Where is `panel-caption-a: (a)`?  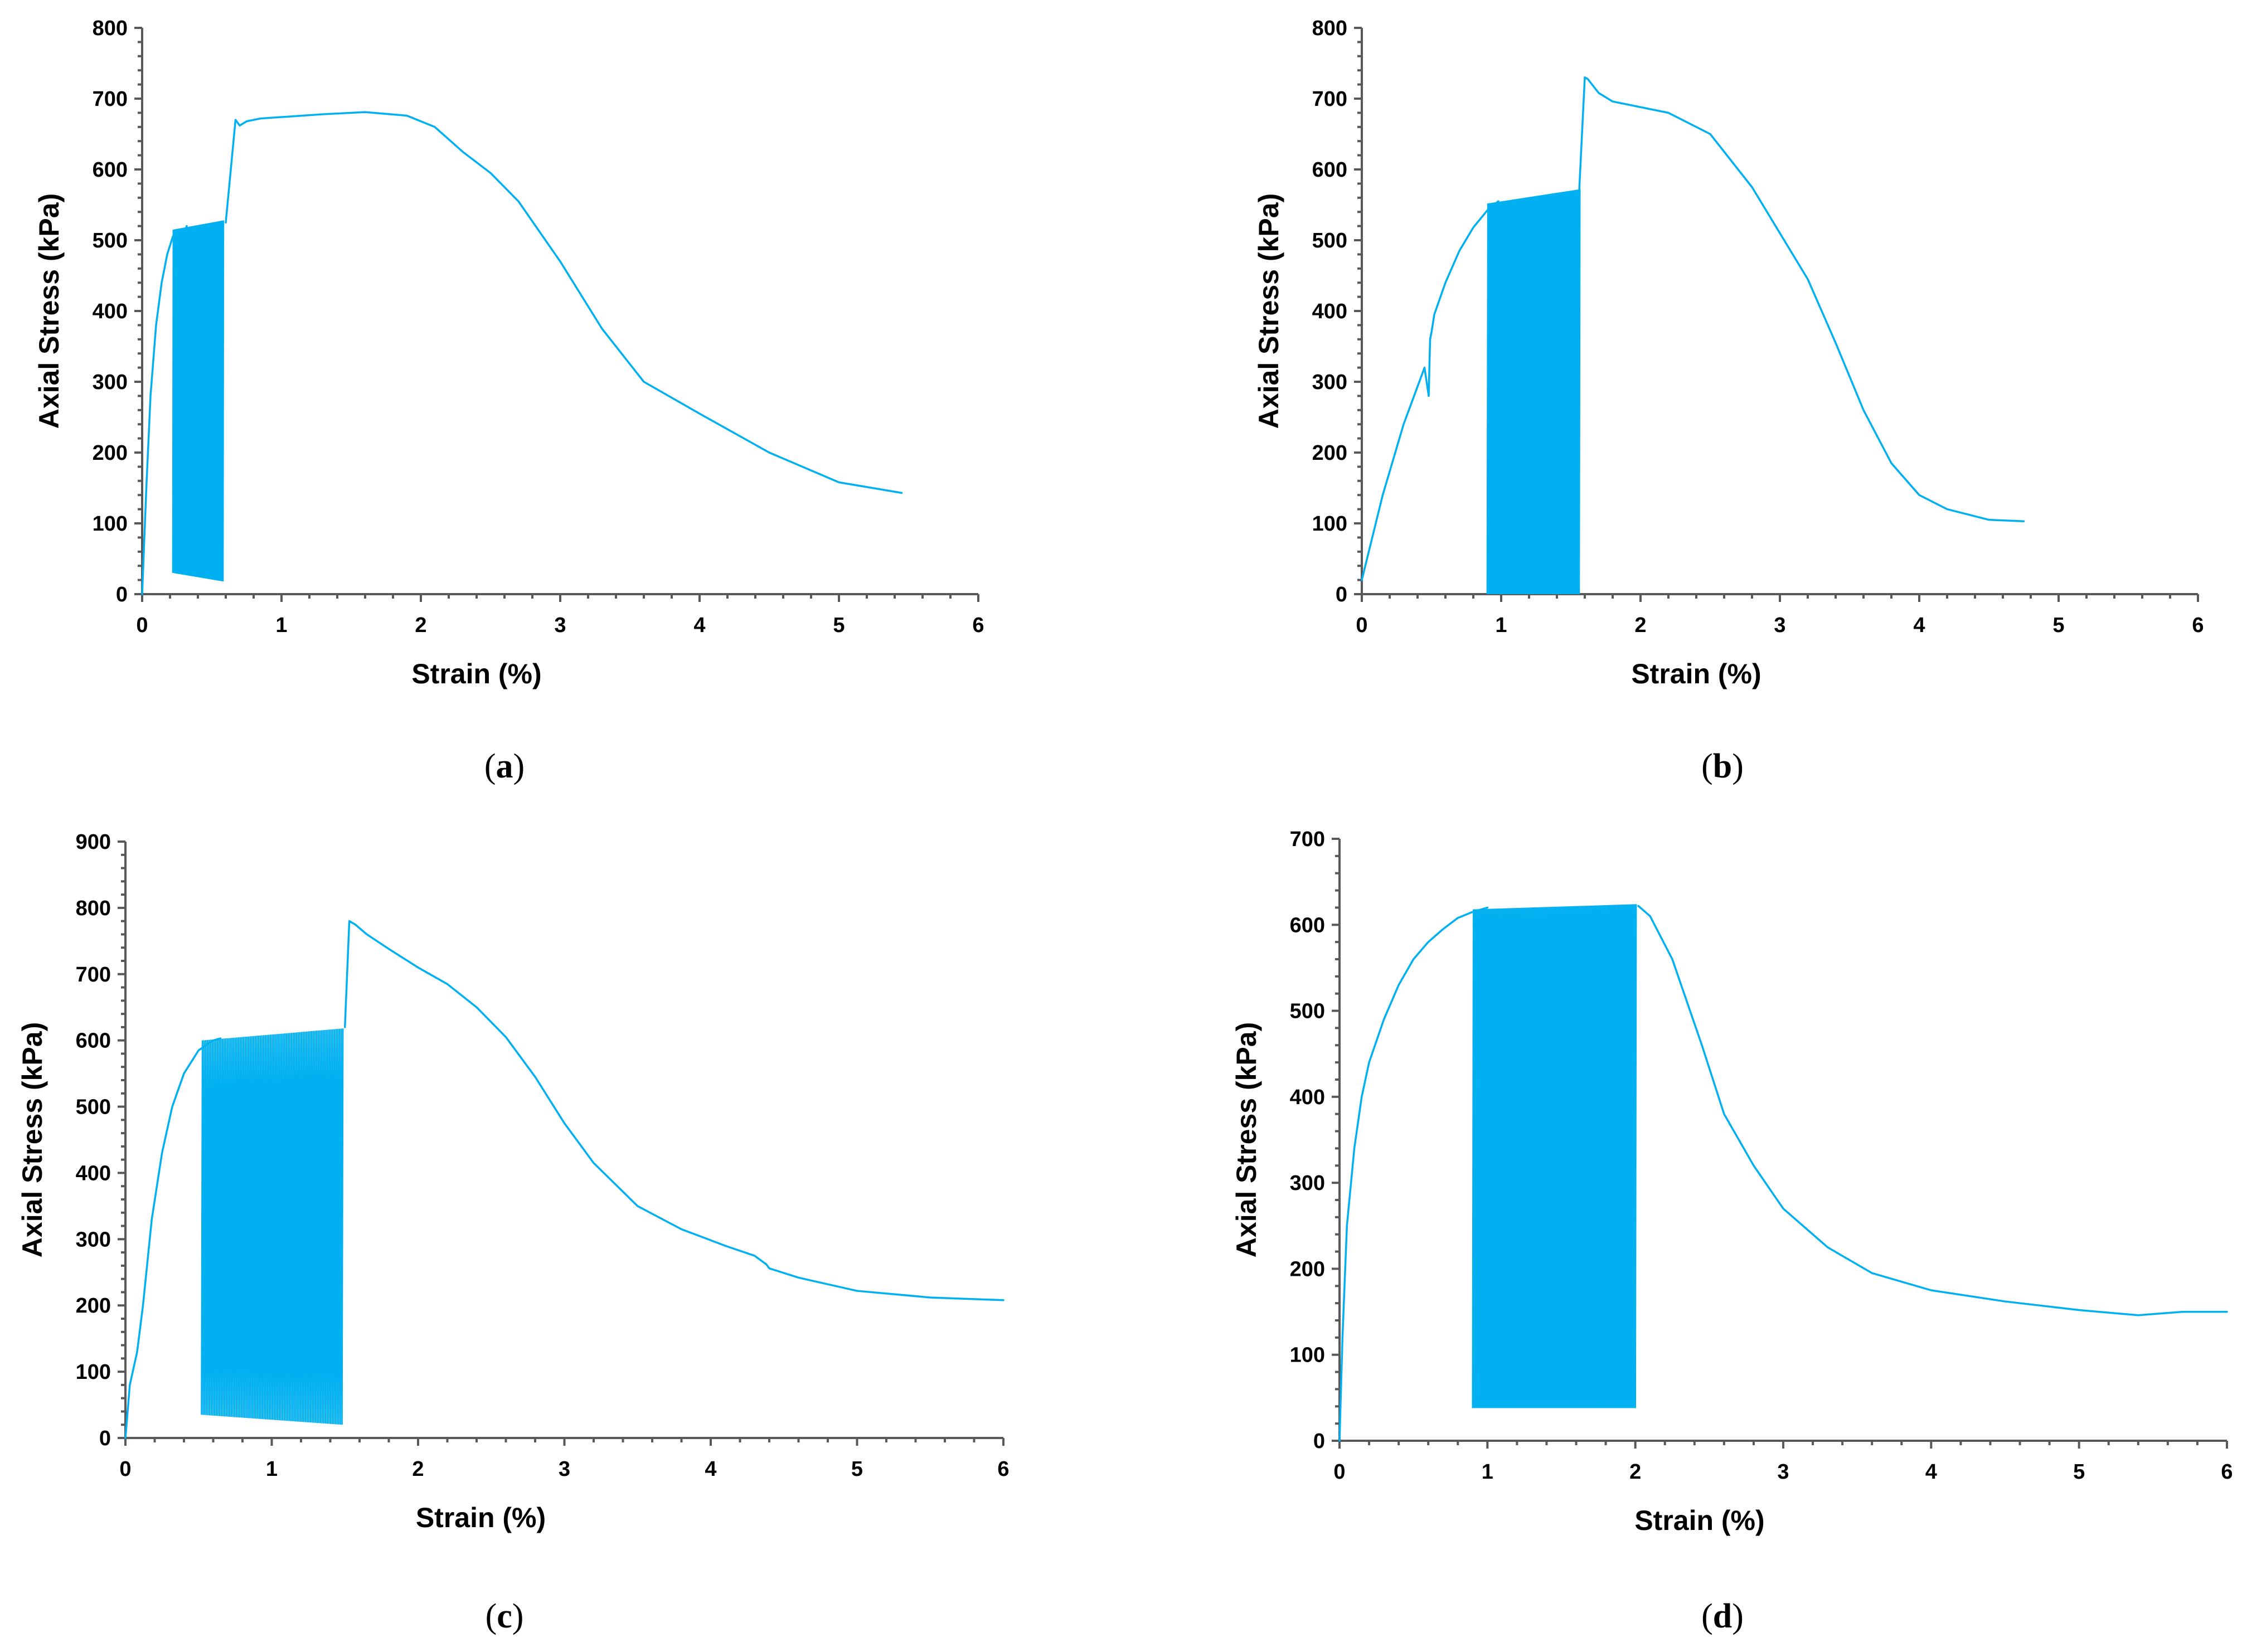
panel-caption-a: (a) is located at coordinates (504, 766).